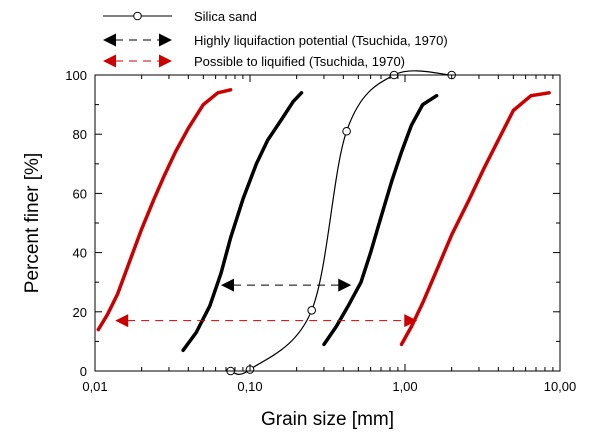 The image size is (591, 433). What do you see at coordinates (80, 193) in the screenshot?
I see `y-tick-label: 60` at bounding box center [80, 193].